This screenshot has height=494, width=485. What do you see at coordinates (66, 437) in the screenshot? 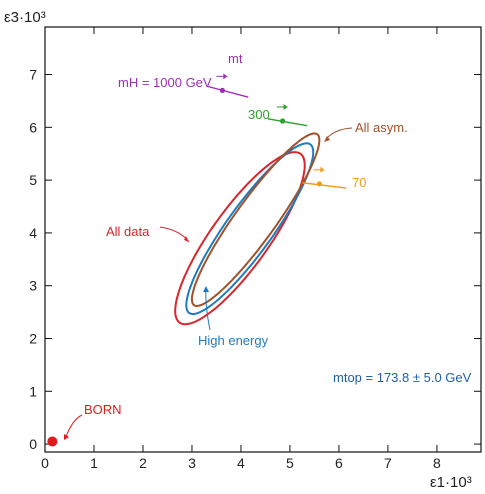
I see `born-pointer-head` at bounding box center [66, 437].